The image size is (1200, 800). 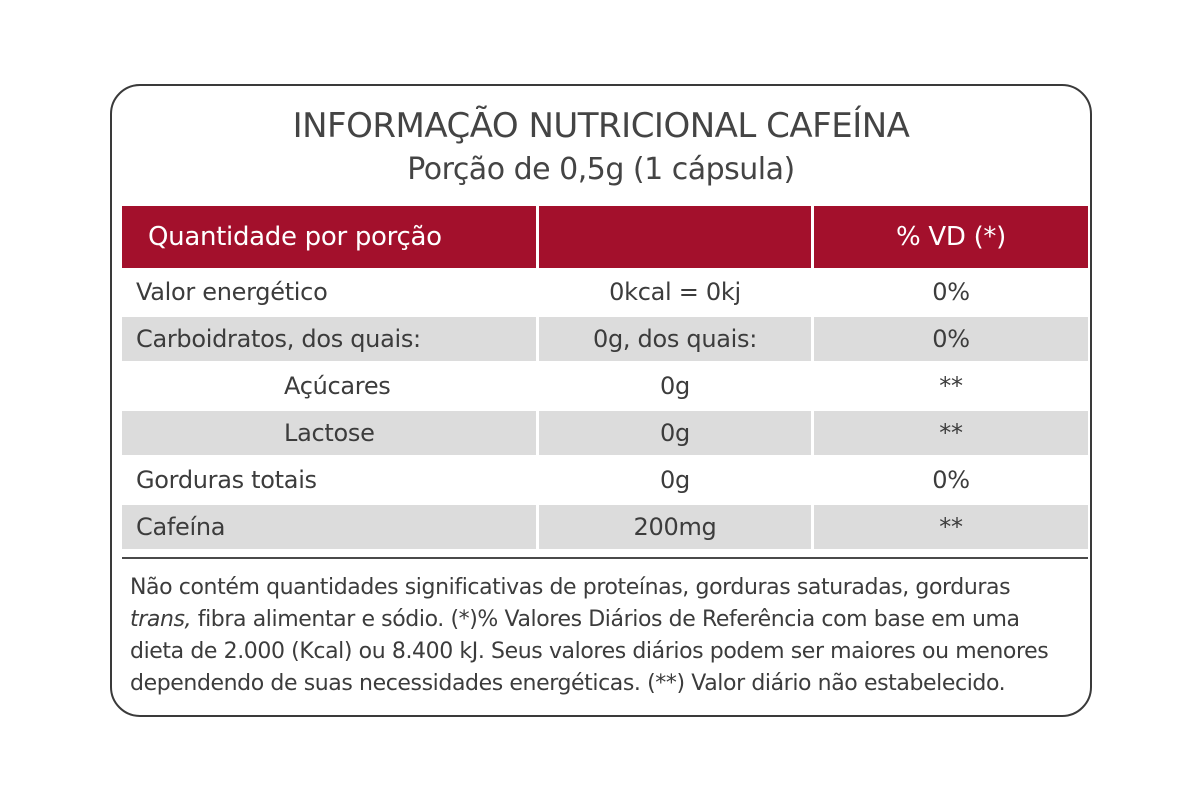 What do you see at coordinates (605, 558) in the screenshot?
I see `table-bottom-rule` at bounding box center [605, 558].